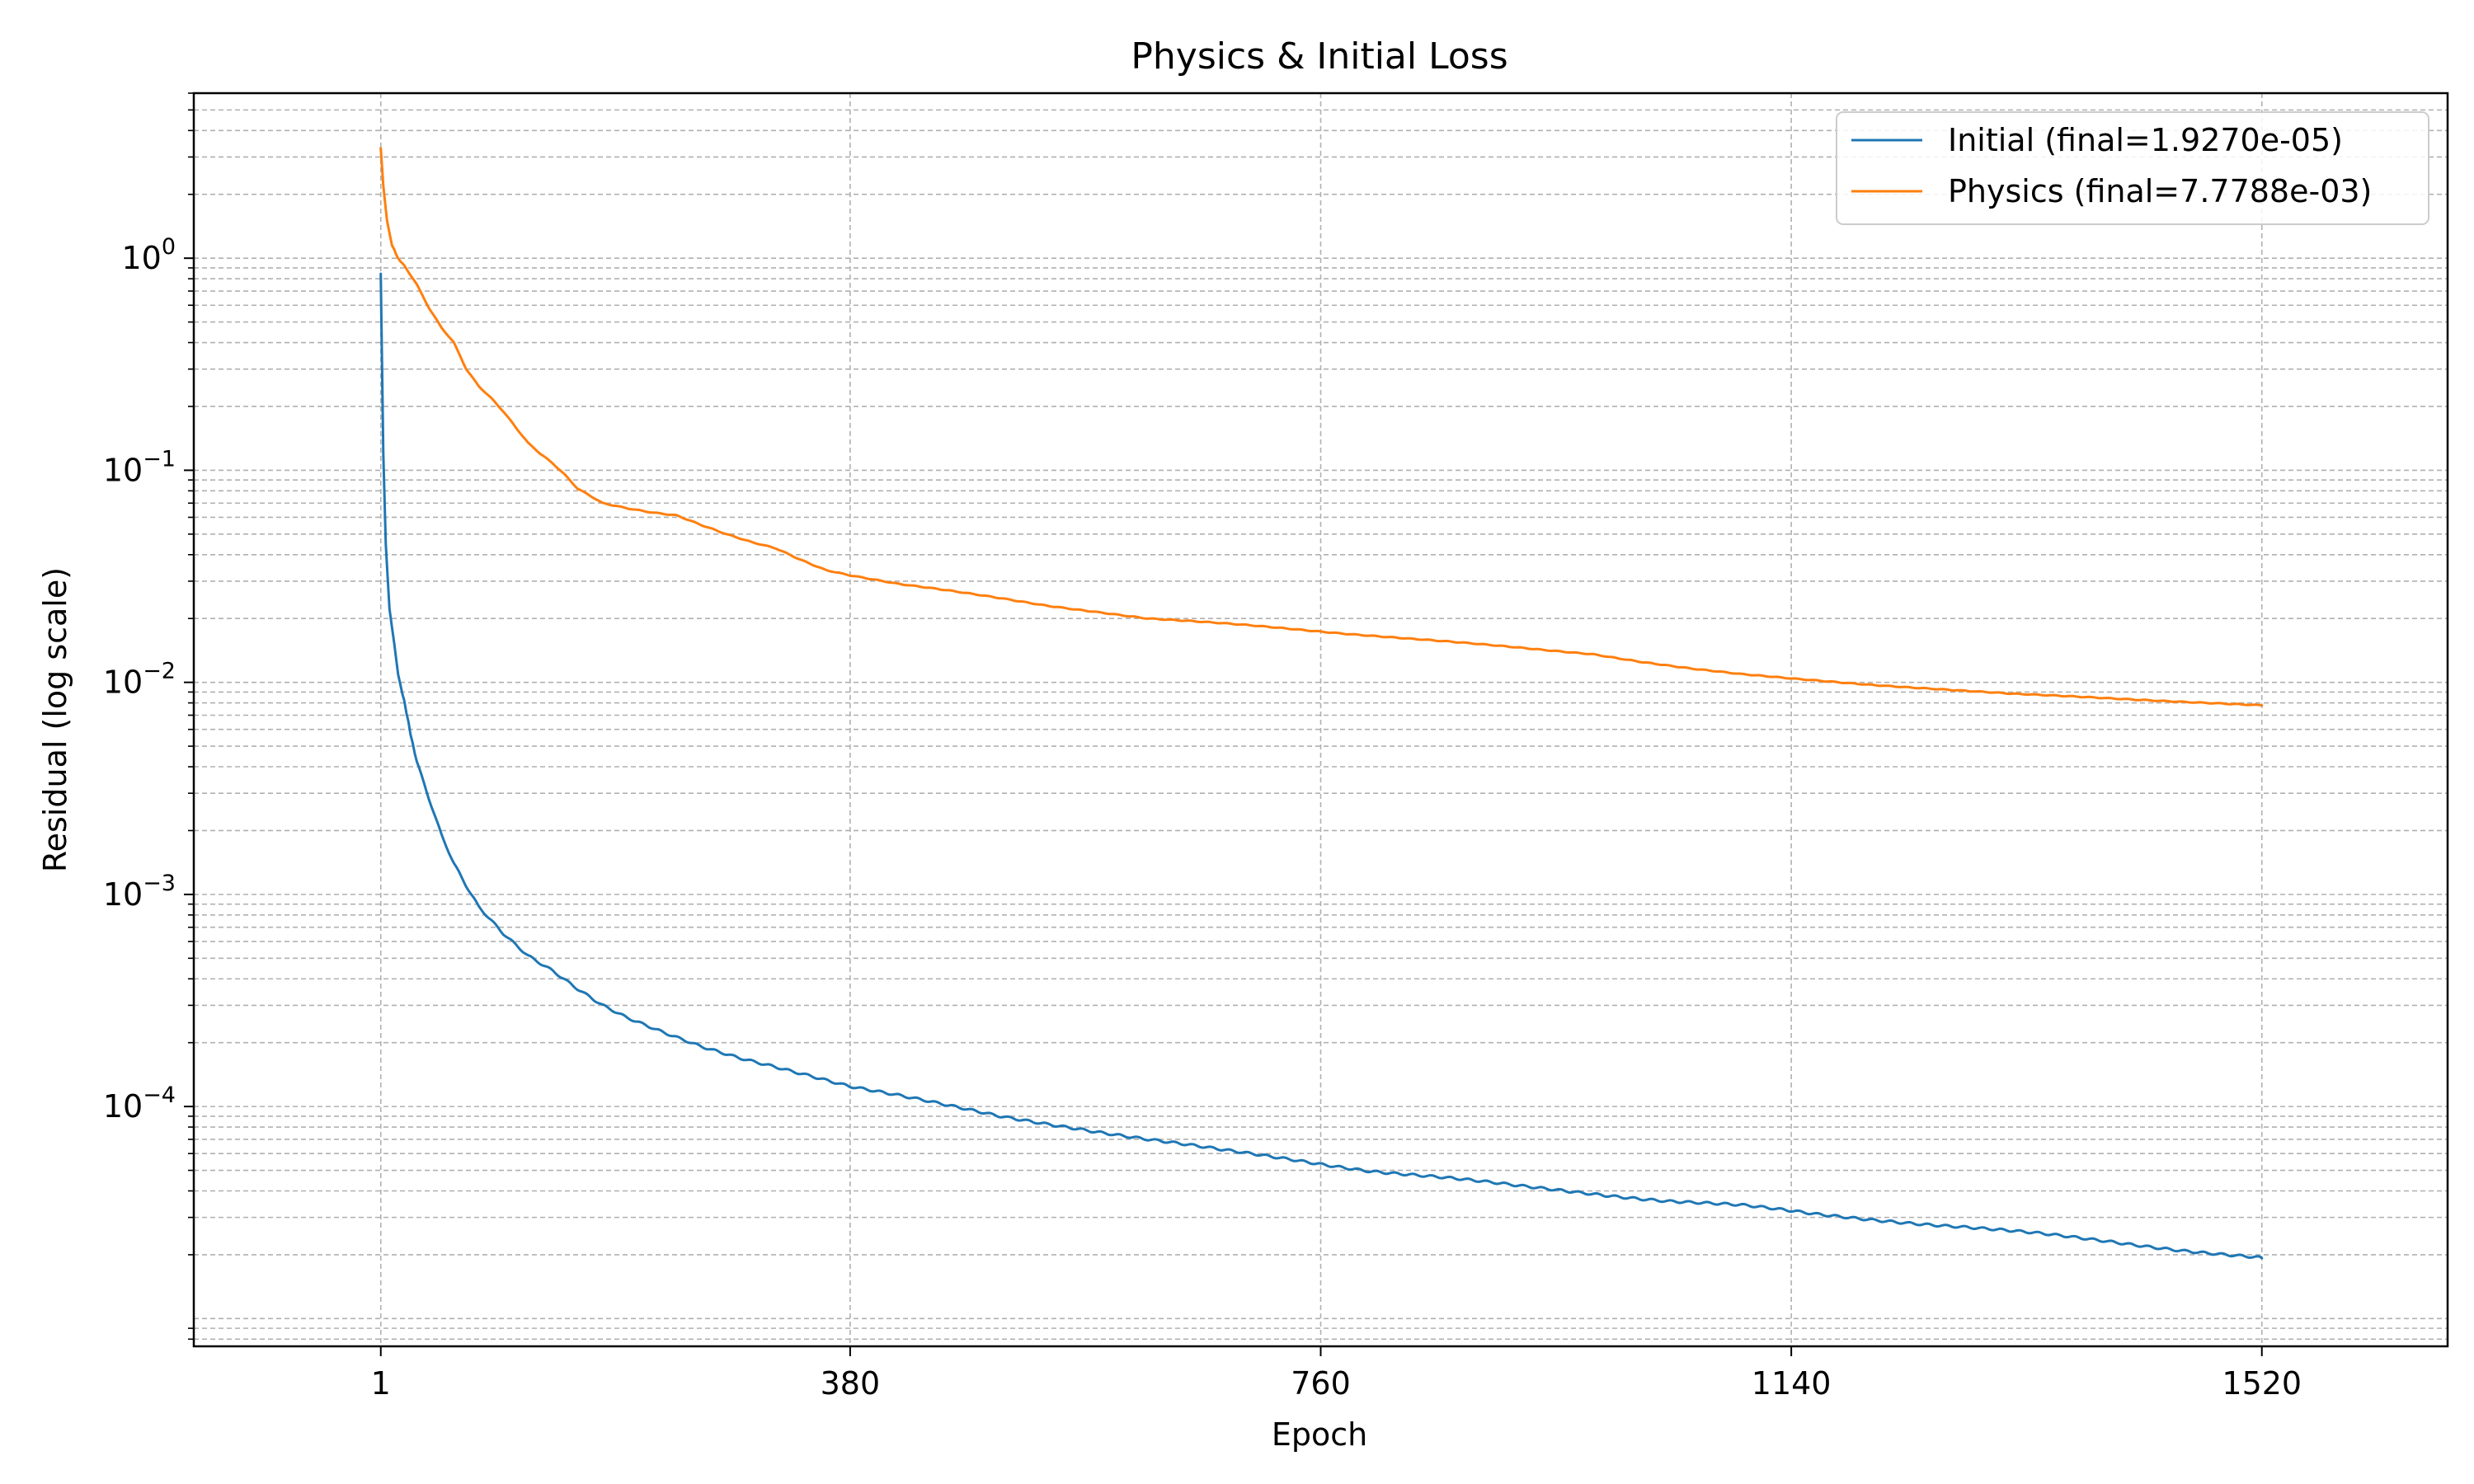 Image resolution: width=2474 pixels, height=1484 pixels. I want to click on legend-box, so click(2132, 168).